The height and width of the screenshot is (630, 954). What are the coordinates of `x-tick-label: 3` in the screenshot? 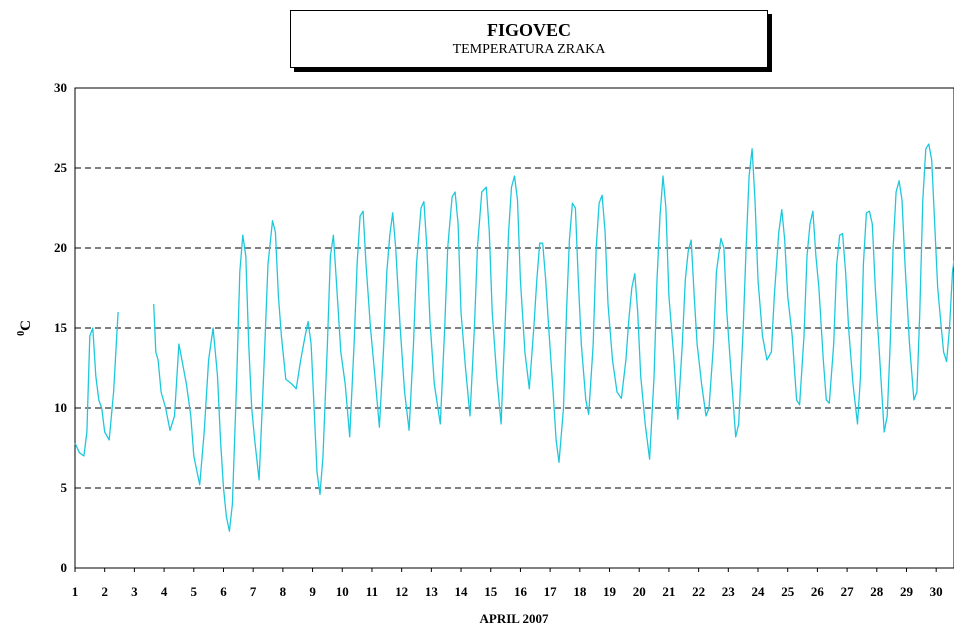 It's located at (134, 591).